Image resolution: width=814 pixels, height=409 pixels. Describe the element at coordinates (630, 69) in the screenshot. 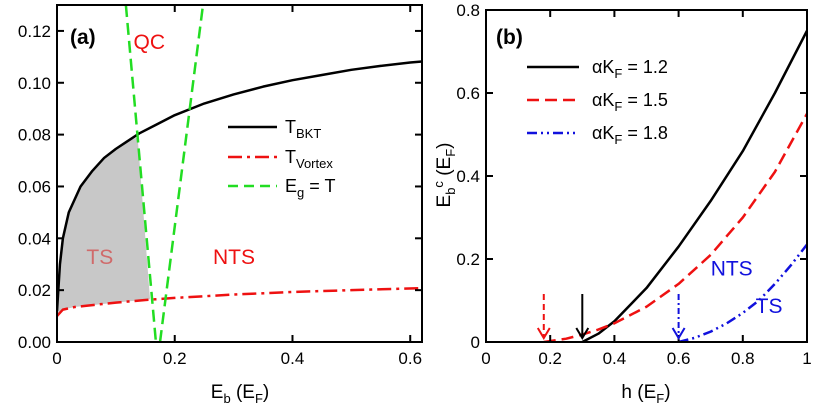

I see `legend-b-label-12: αKF = 1.2` at that location.